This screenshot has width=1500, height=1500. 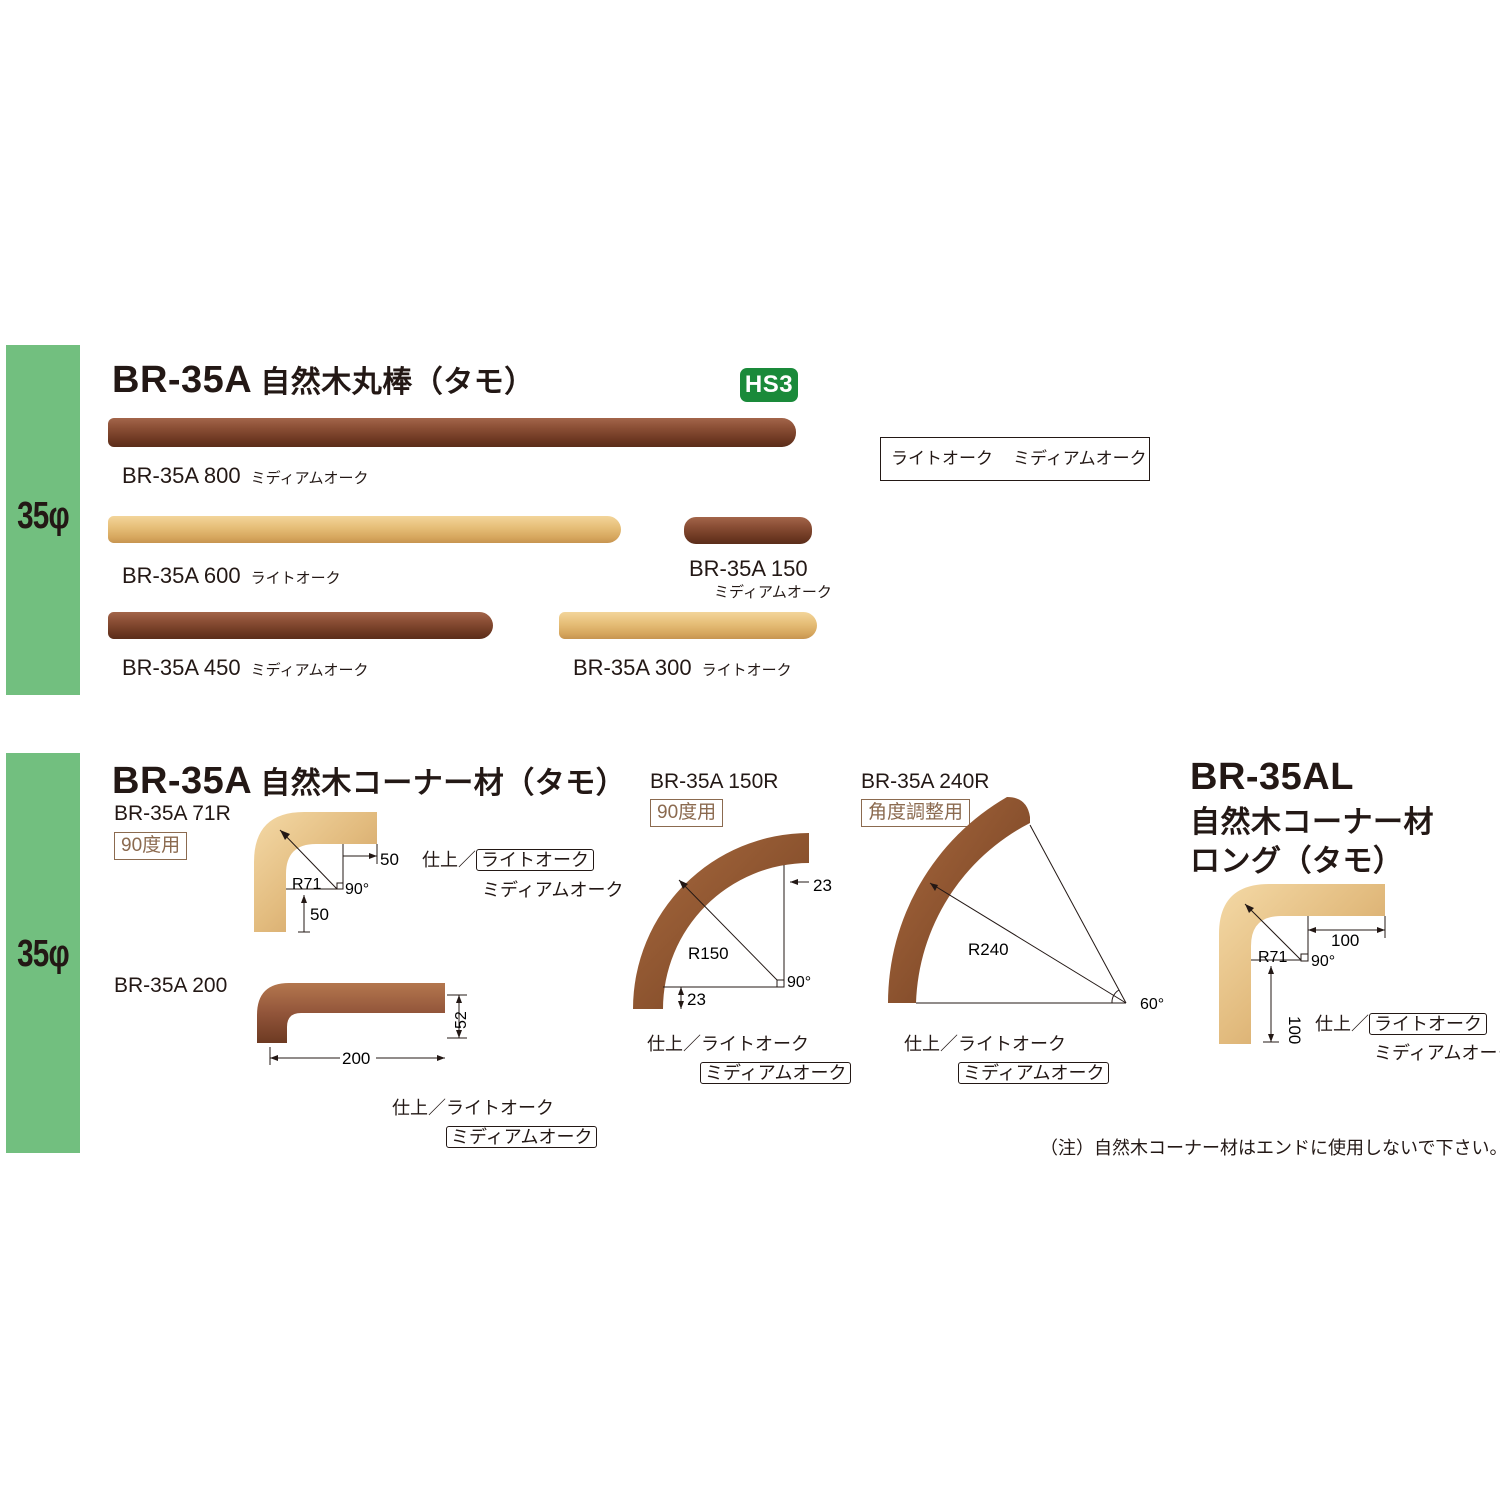 I want to click on item-240r-finish-plain: ライトオーク, so click(x=1012, y=1044).